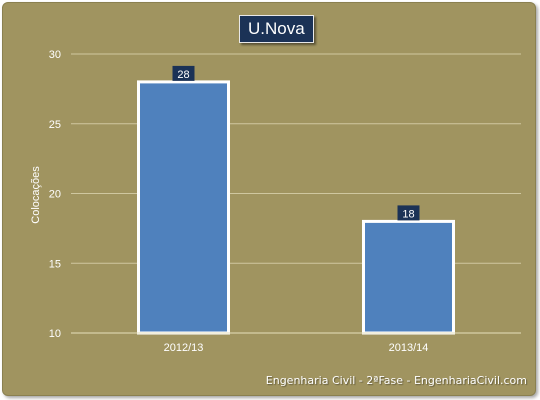 This screenshot has width=540, height=400. I want to click on y-tick-label: 30, so click(55, 55).